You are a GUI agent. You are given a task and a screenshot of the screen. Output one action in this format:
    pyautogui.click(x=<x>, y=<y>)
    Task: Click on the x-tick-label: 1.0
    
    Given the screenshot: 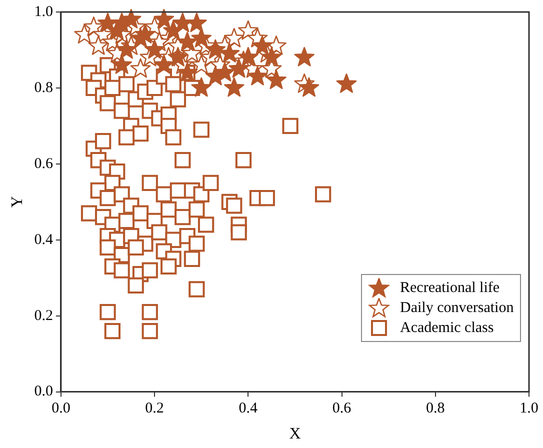 What is the action you would take?
    pyautogui.click(x=529, y=408)
    